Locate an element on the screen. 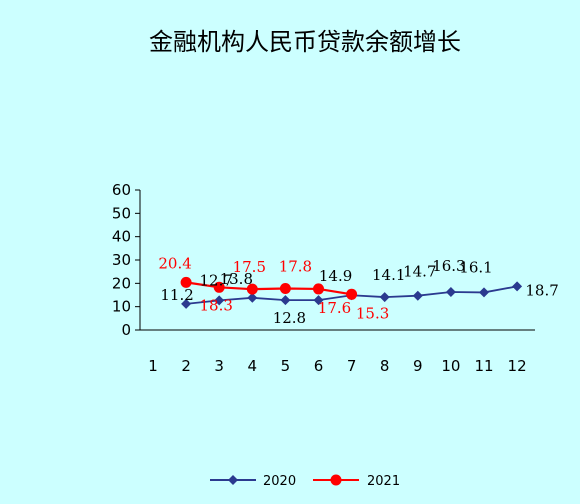  x-tick-label: 8 is located at coordinates (385, 366).